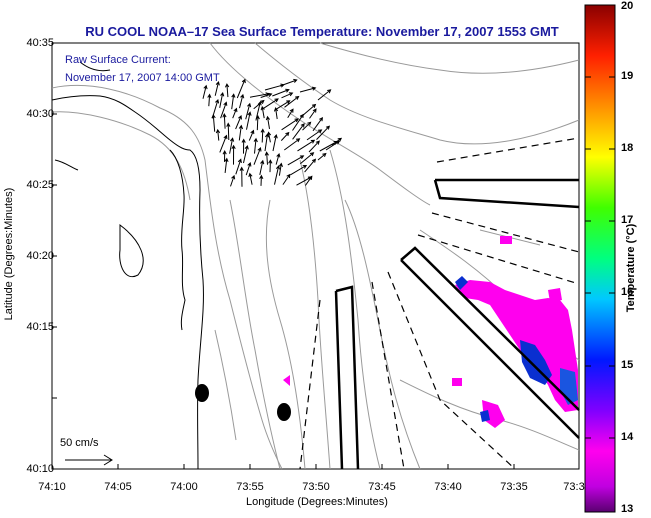 The height and width of the screenshot is (518, 651). What do you see at coordinates (89, 460) in the screenshot?
I see `scale-vector-arrow` at bounding box center [89, 460].